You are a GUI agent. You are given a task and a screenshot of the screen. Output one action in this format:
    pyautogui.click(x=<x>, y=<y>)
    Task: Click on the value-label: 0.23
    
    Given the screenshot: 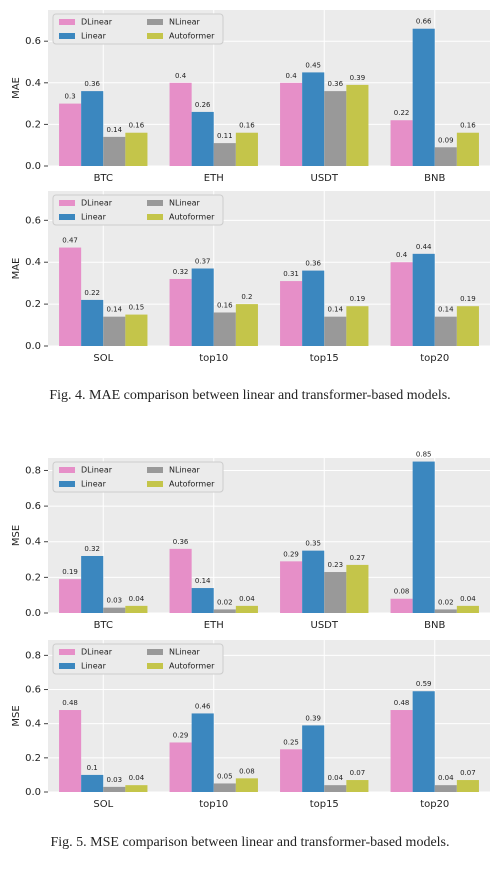 What is the action you would take?
    pyautogui.click(x=336, y=565)
    